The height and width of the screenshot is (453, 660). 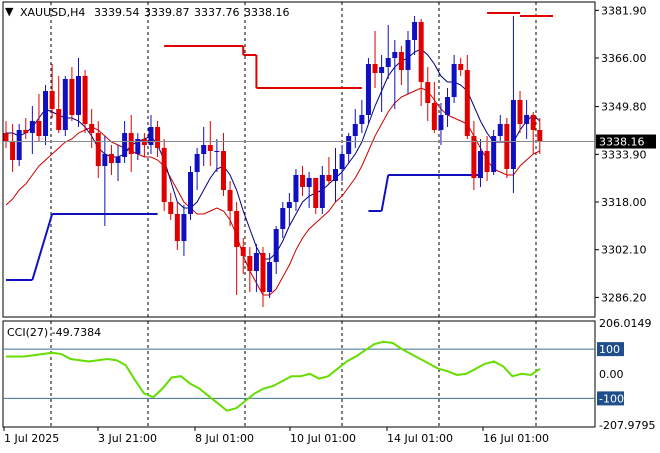 What do you see at coordinates (117, 12) in the screenshot?
I see `chart-header-open: 3339.54` at bounding box center [117, 12].